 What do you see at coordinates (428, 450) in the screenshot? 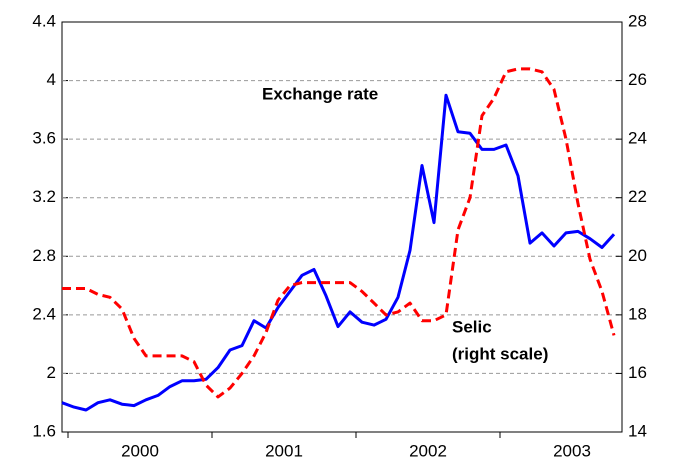
I see `x-tick-label: 2002` at bounding box center [428, 450].